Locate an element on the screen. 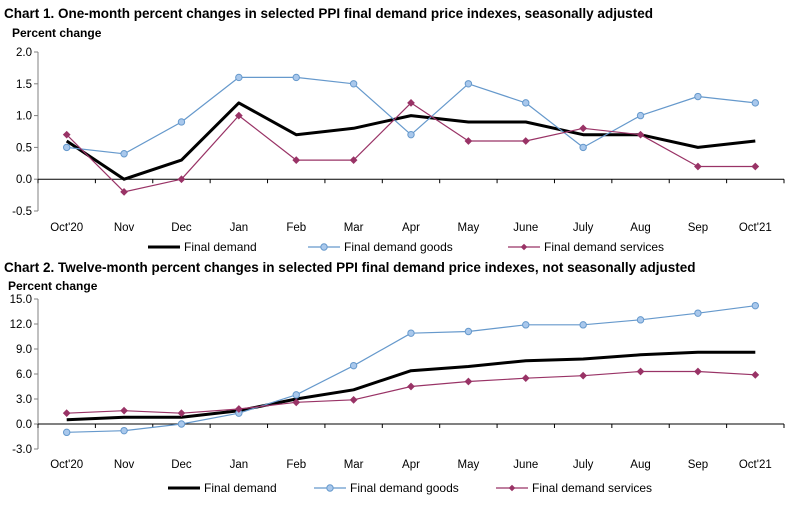 This screenshot has width=796, height=508. chart2-y-tick-label: 6.0 is located at coordinates (24, 375).